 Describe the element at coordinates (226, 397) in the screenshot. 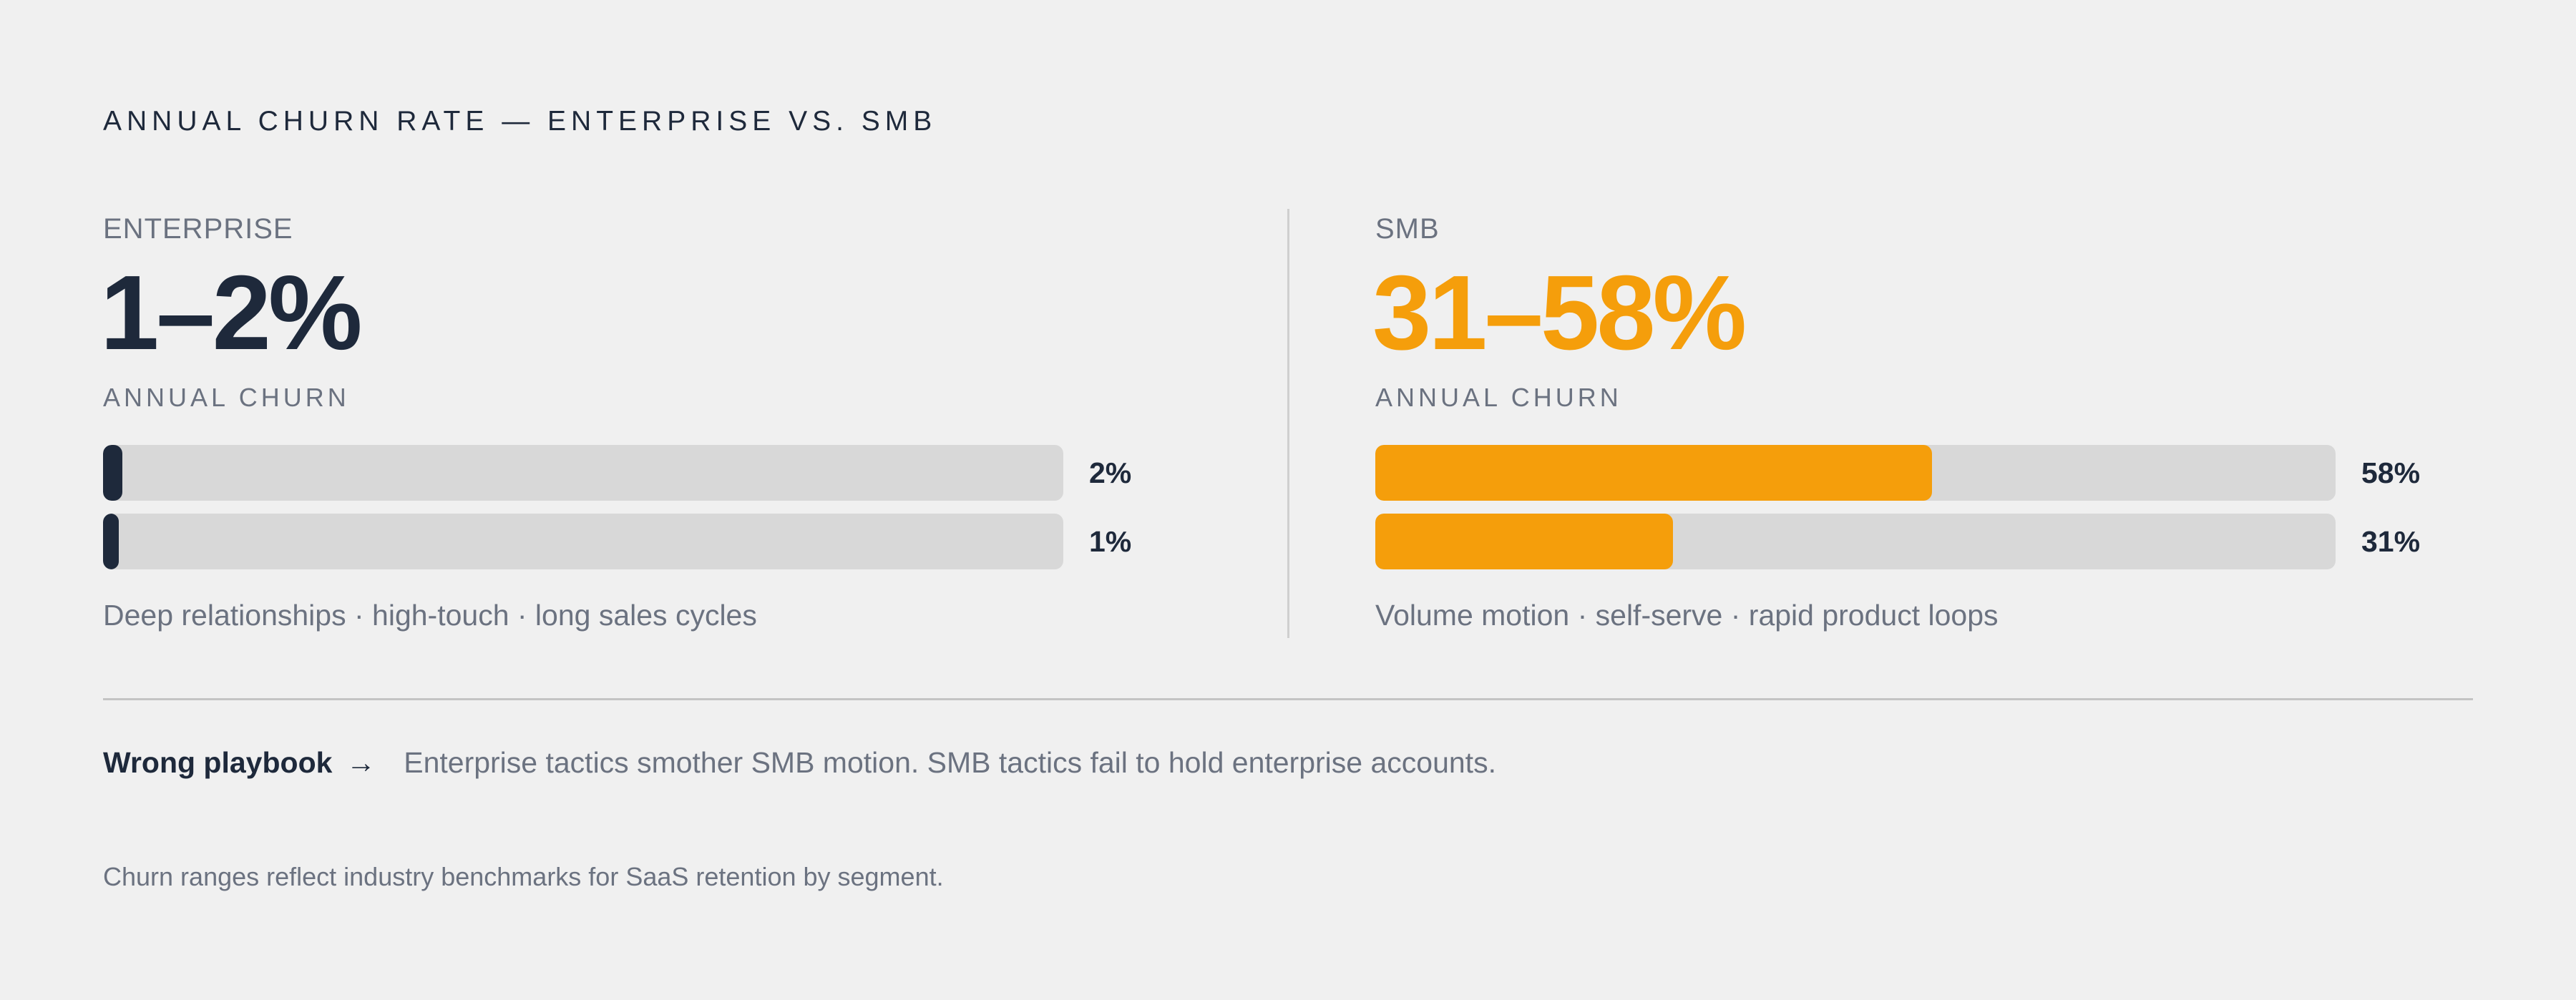

I see `enterprise-metric-label: ANNUAL CHURN` at that location.